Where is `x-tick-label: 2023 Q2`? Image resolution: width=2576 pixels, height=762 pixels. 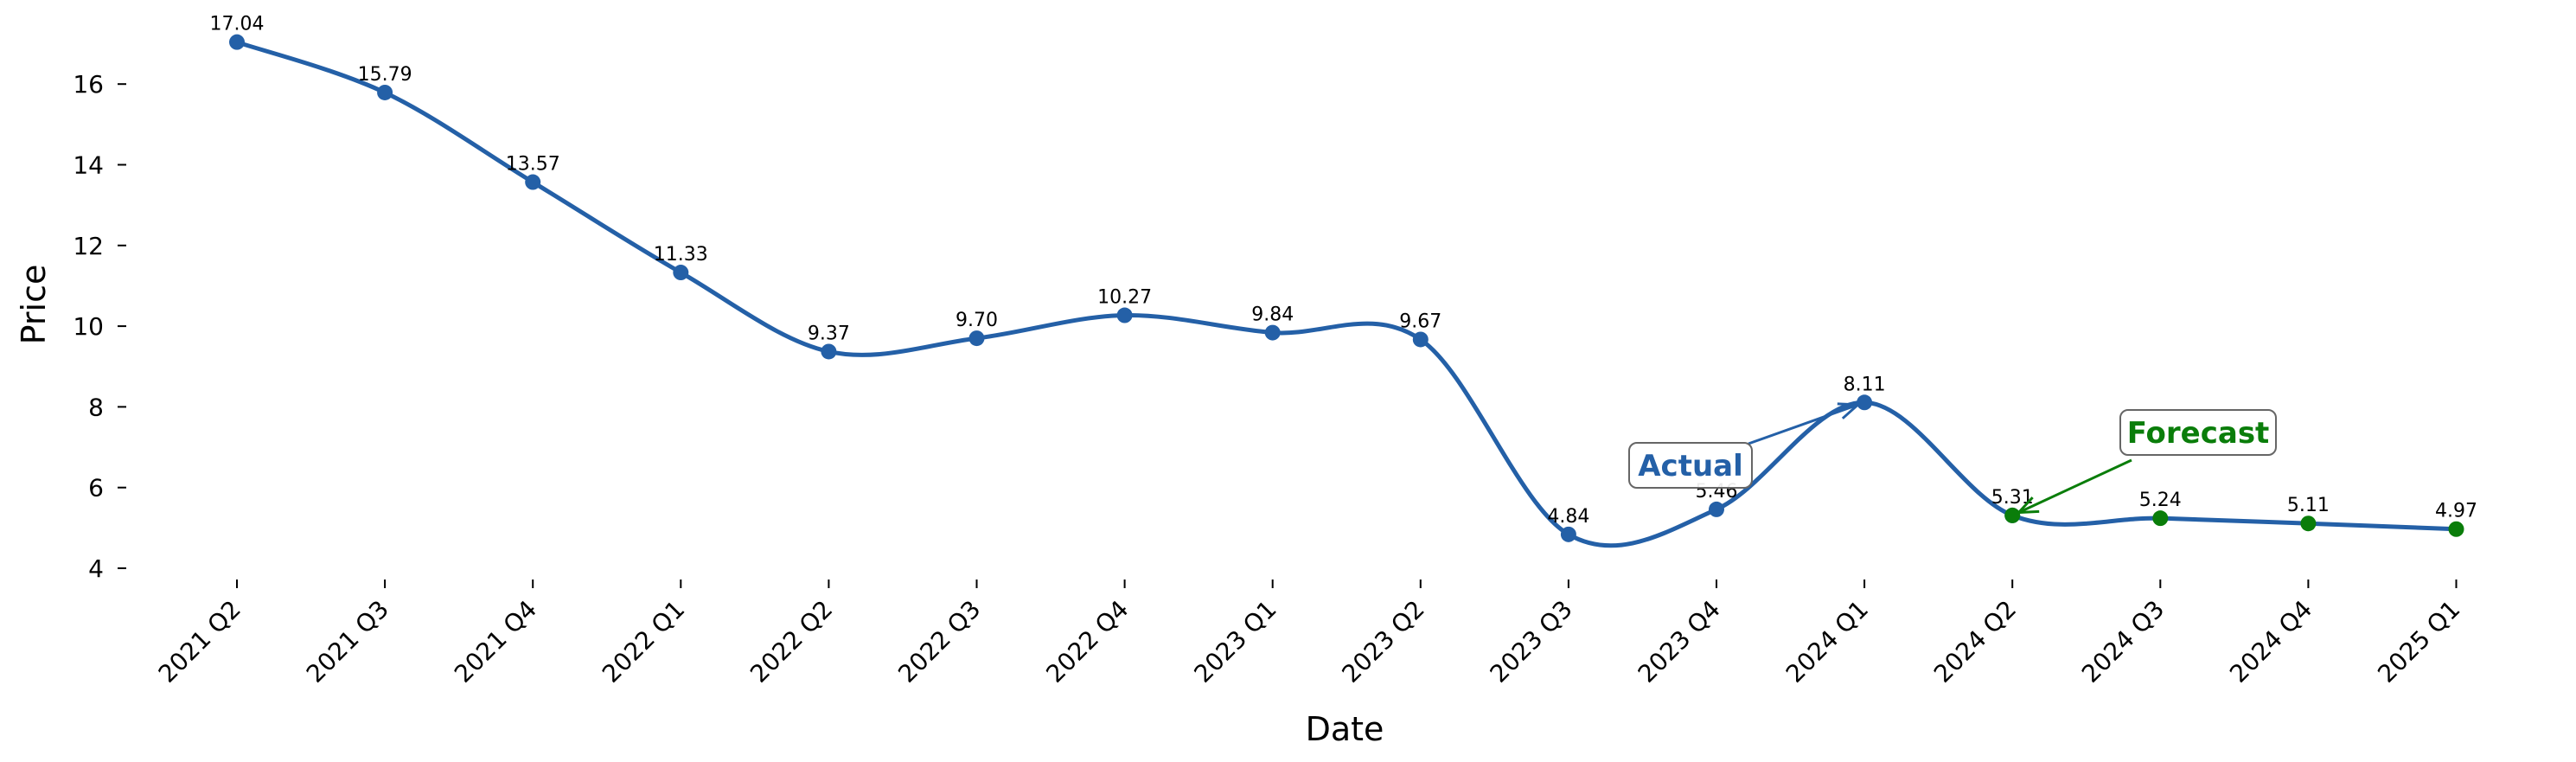 x-tick-label: 2023 Q2 is located at coordinates (1384, 641).